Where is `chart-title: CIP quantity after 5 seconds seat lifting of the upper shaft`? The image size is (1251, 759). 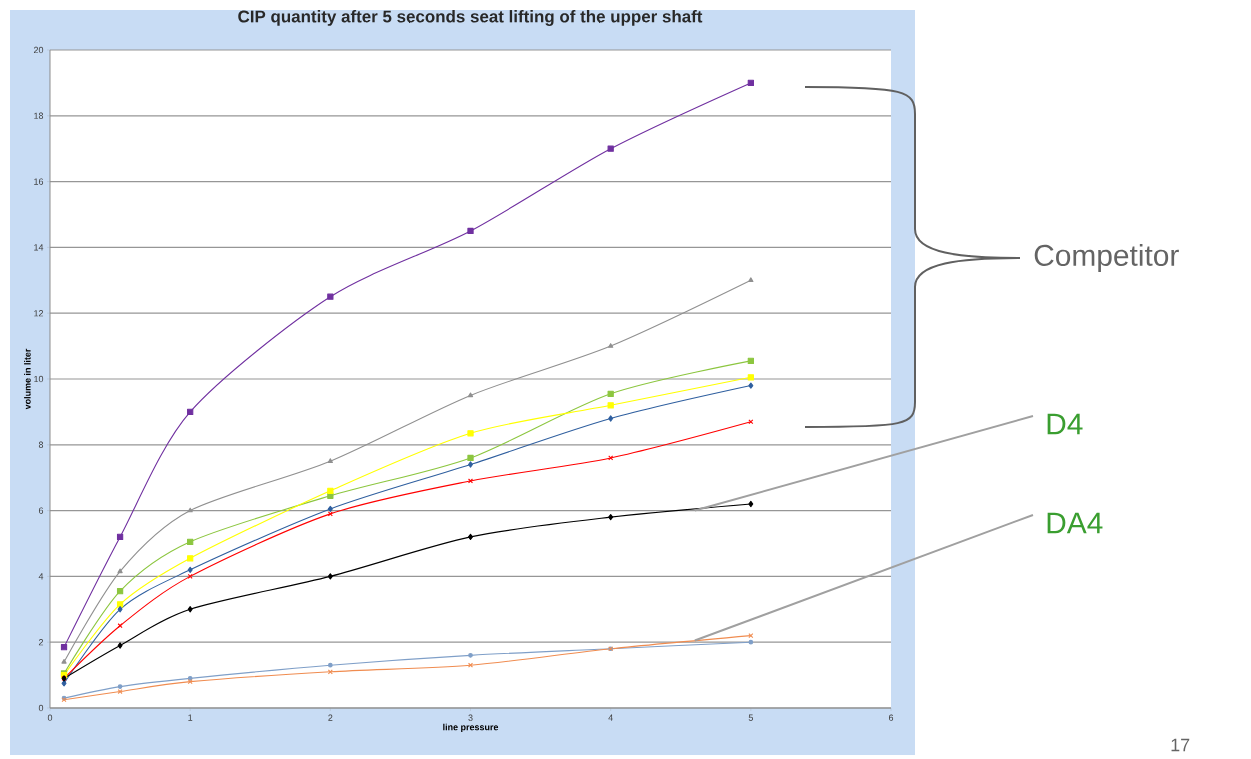
chart-title: CIP quantity after 5 seconds seat lifting of the upper shaft is located at coordinates (470, 18).